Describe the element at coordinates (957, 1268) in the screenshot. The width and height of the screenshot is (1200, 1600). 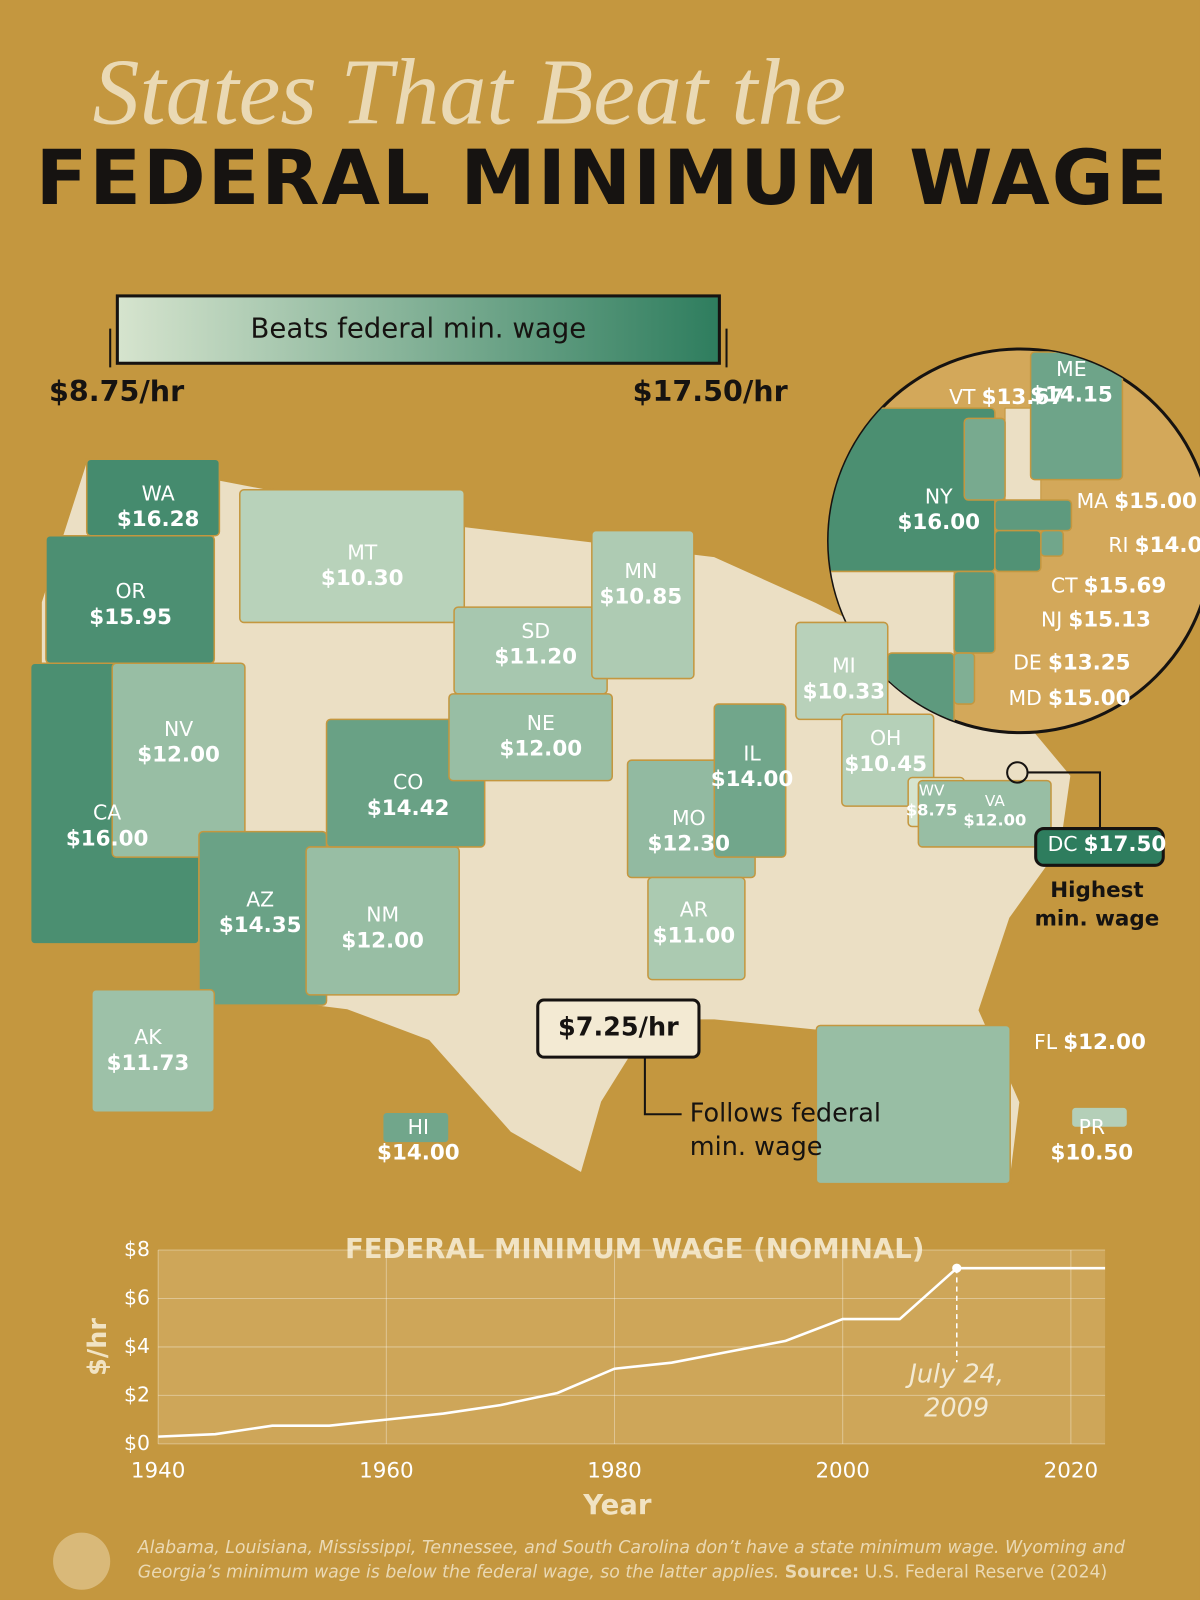
I see `highlight-point` at that location.